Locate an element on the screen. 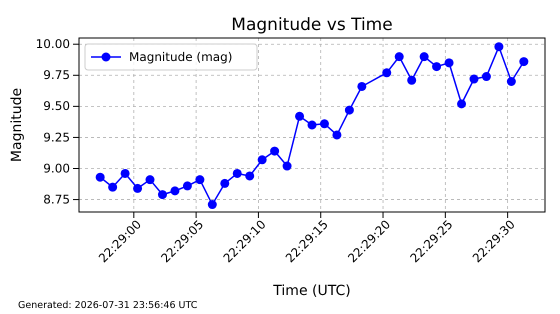 The height and width of the screenshot is (314, 560). y-tick-label: 8.75 is located at coordinates (56, 199).